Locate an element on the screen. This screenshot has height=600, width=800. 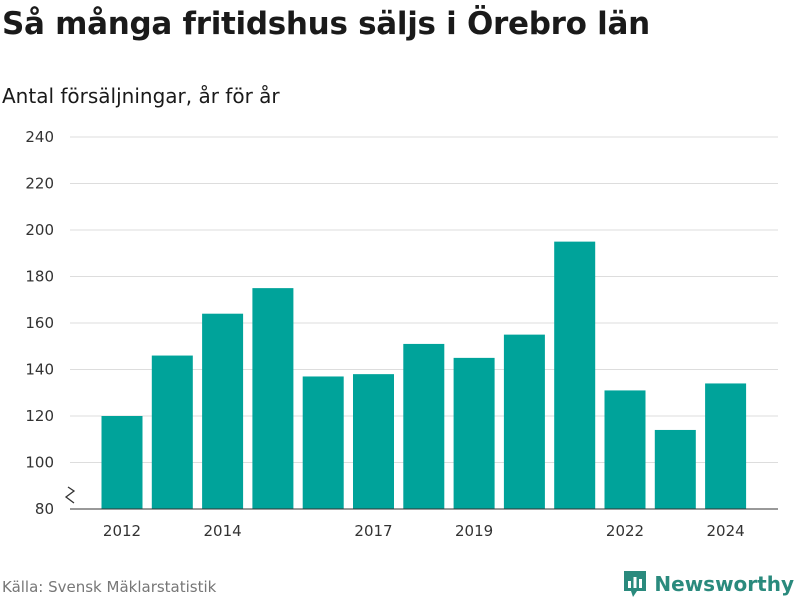
x-tick-label: 2019 is located at coordinates (474, 531).